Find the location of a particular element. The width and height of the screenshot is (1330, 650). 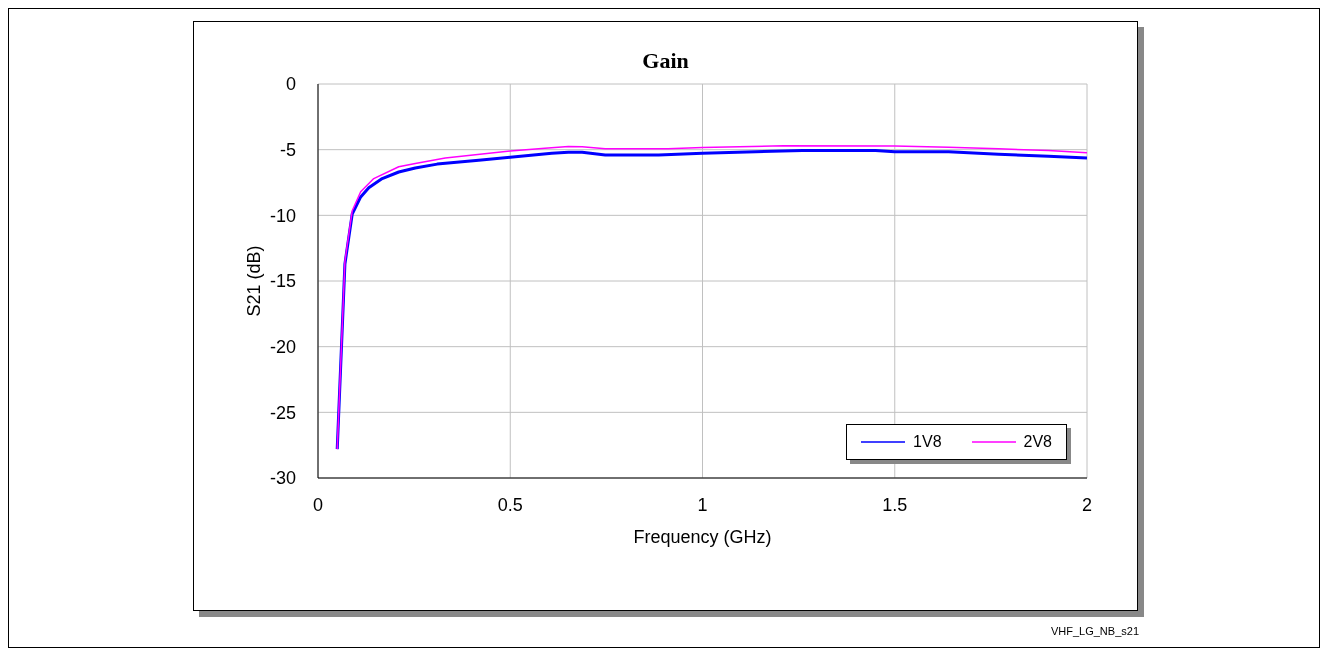

text: VHF_LG_NB_s21 is located at coordinates (1094, 631).